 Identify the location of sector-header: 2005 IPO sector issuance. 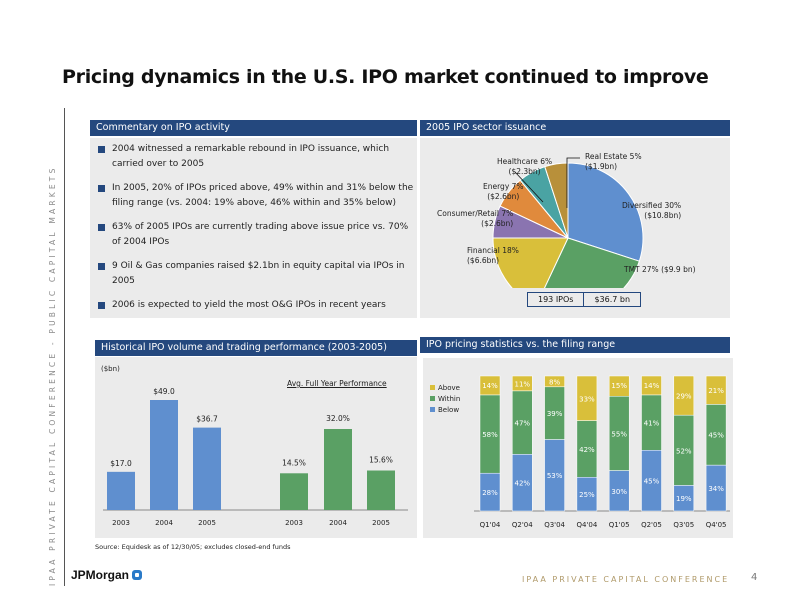
(575, 128).